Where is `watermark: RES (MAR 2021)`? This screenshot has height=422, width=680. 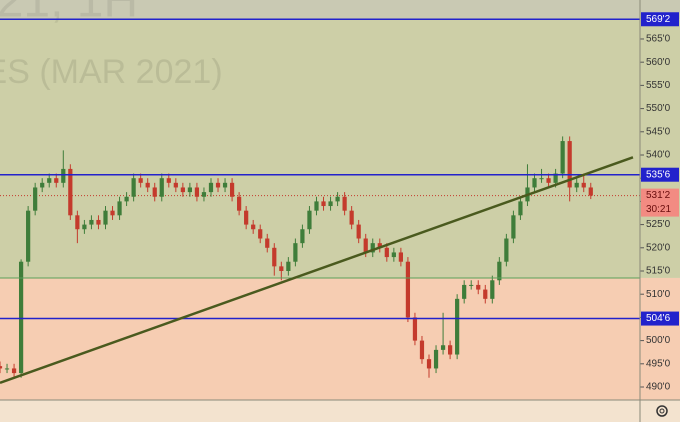
watermark: RES (MAR 2021) is located at coordinates (111, 72).